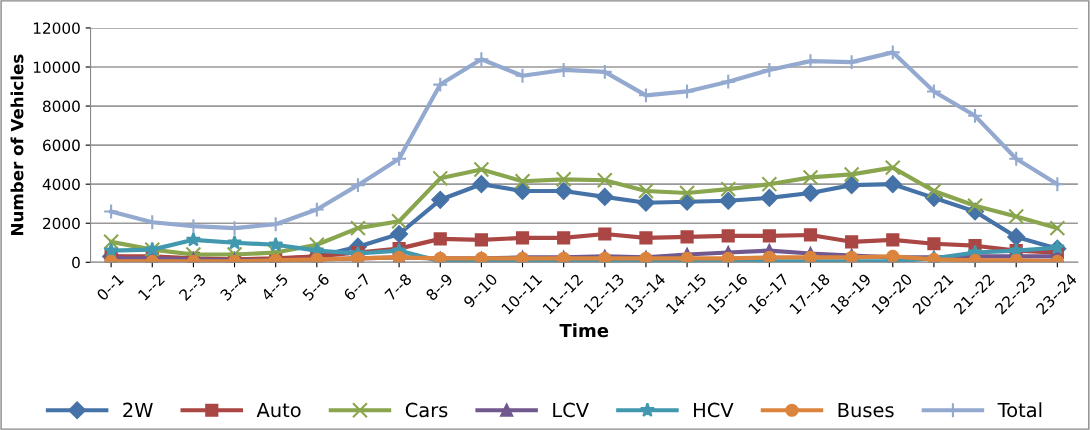 The width and height of the screenshot is (1091, 430). Describe the element at coordinates (866, 410) in the screenshot. I see `legend-label: Buses` at that location.